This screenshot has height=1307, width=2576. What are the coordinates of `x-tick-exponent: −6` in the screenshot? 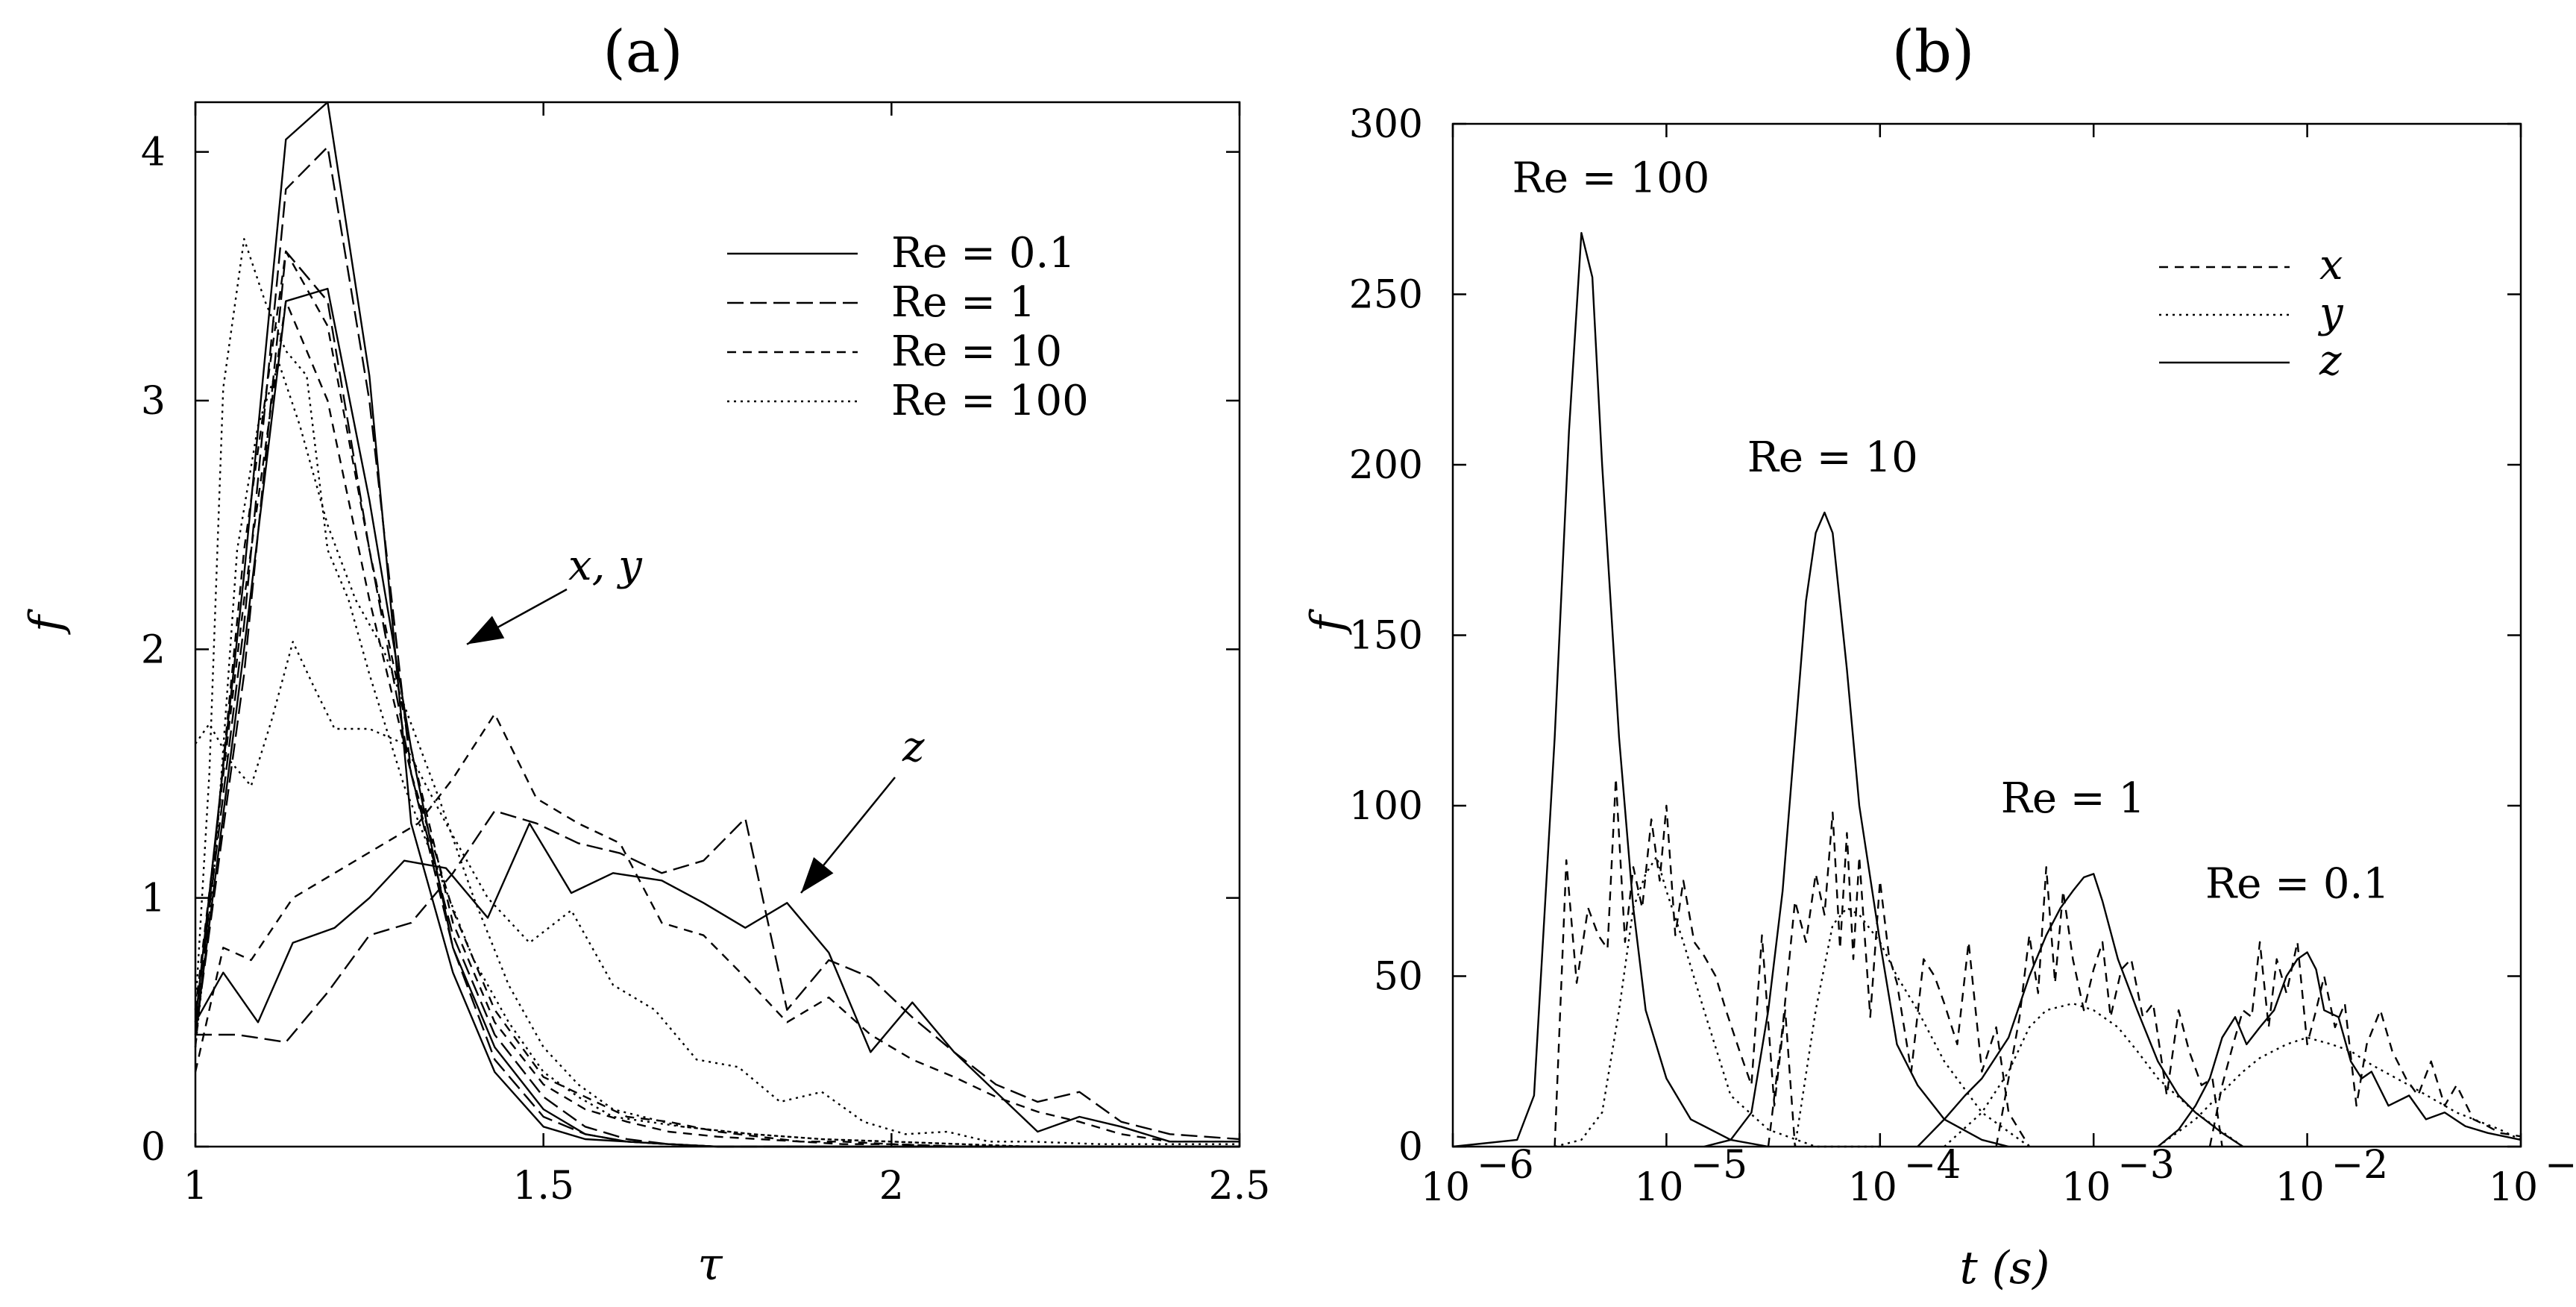 It's located at (1505, 1165).